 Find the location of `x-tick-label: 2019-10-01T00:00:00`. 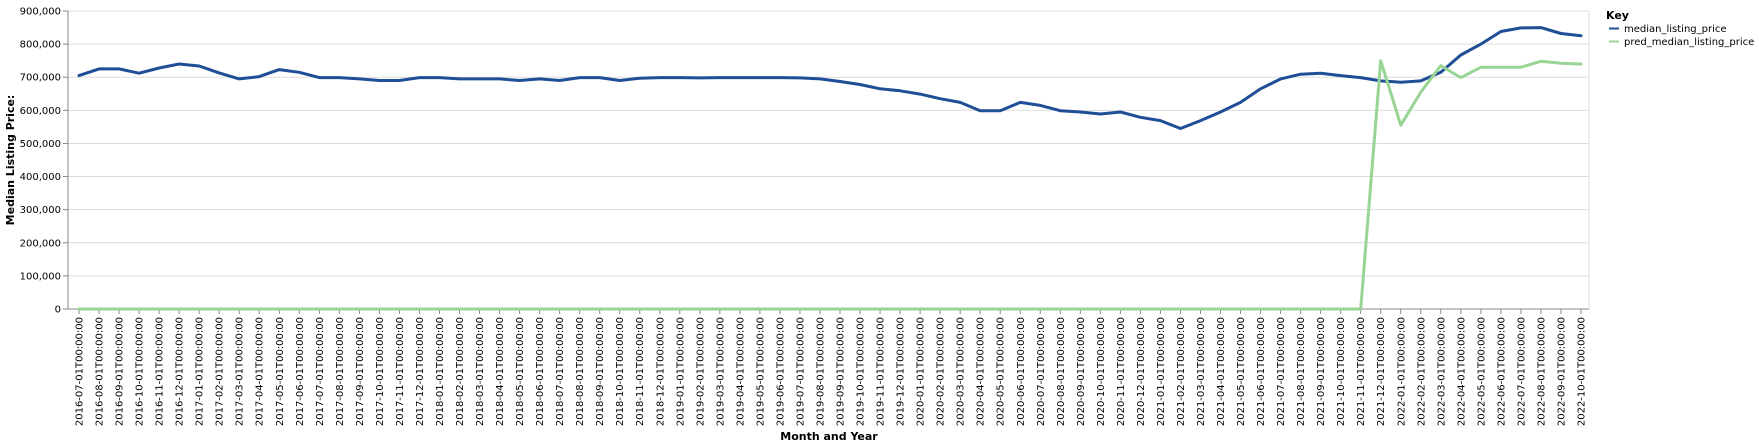

x-tick-label: 2019-10-01T00:00:00 is located at coordinates (861, 371).